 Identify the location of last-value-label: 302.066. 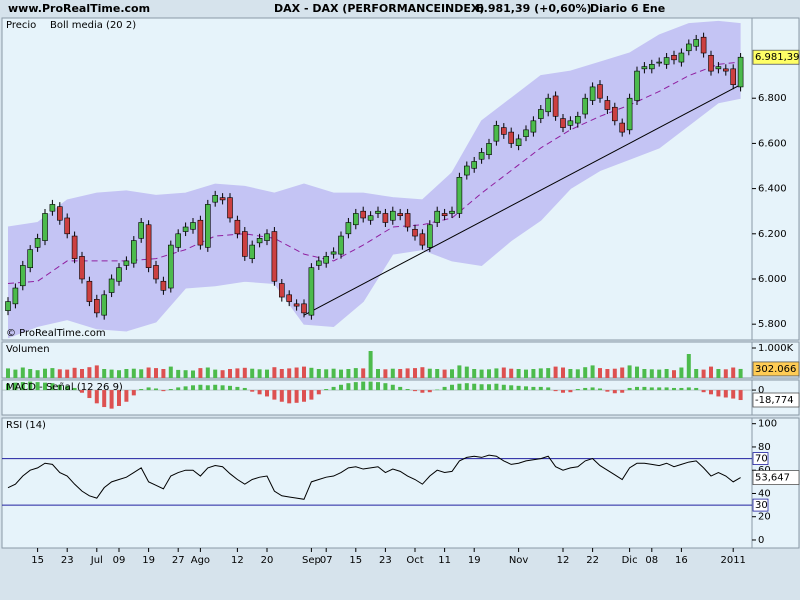
(775, 369).